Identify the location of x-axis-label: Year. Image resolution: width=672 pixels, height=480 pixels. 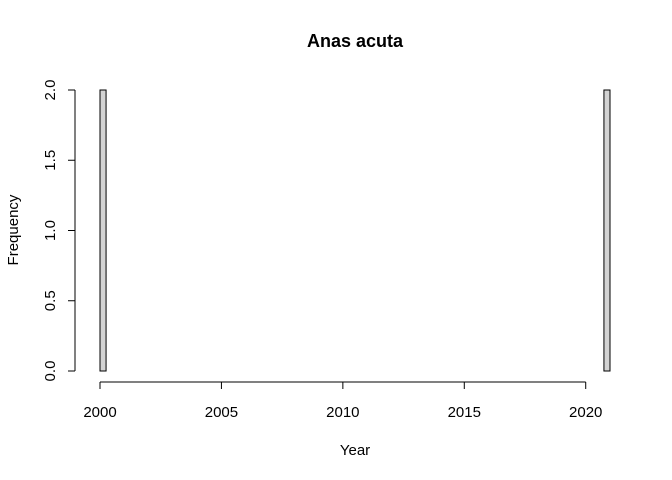
(355, 450).